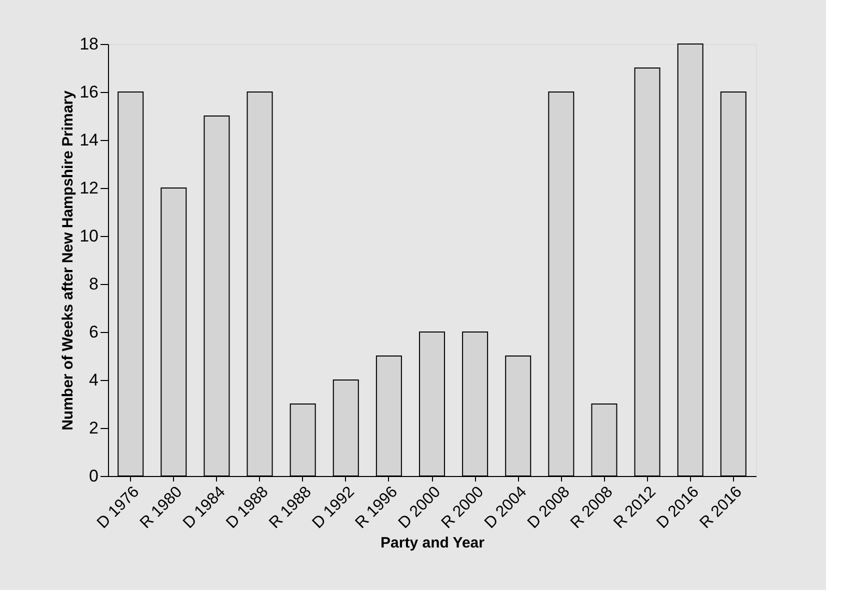 This screenshot has width=862, height=614. Describe the element at coordinates (89, 92) in the screenshot. I see `y-tick-label: 16` at that location.